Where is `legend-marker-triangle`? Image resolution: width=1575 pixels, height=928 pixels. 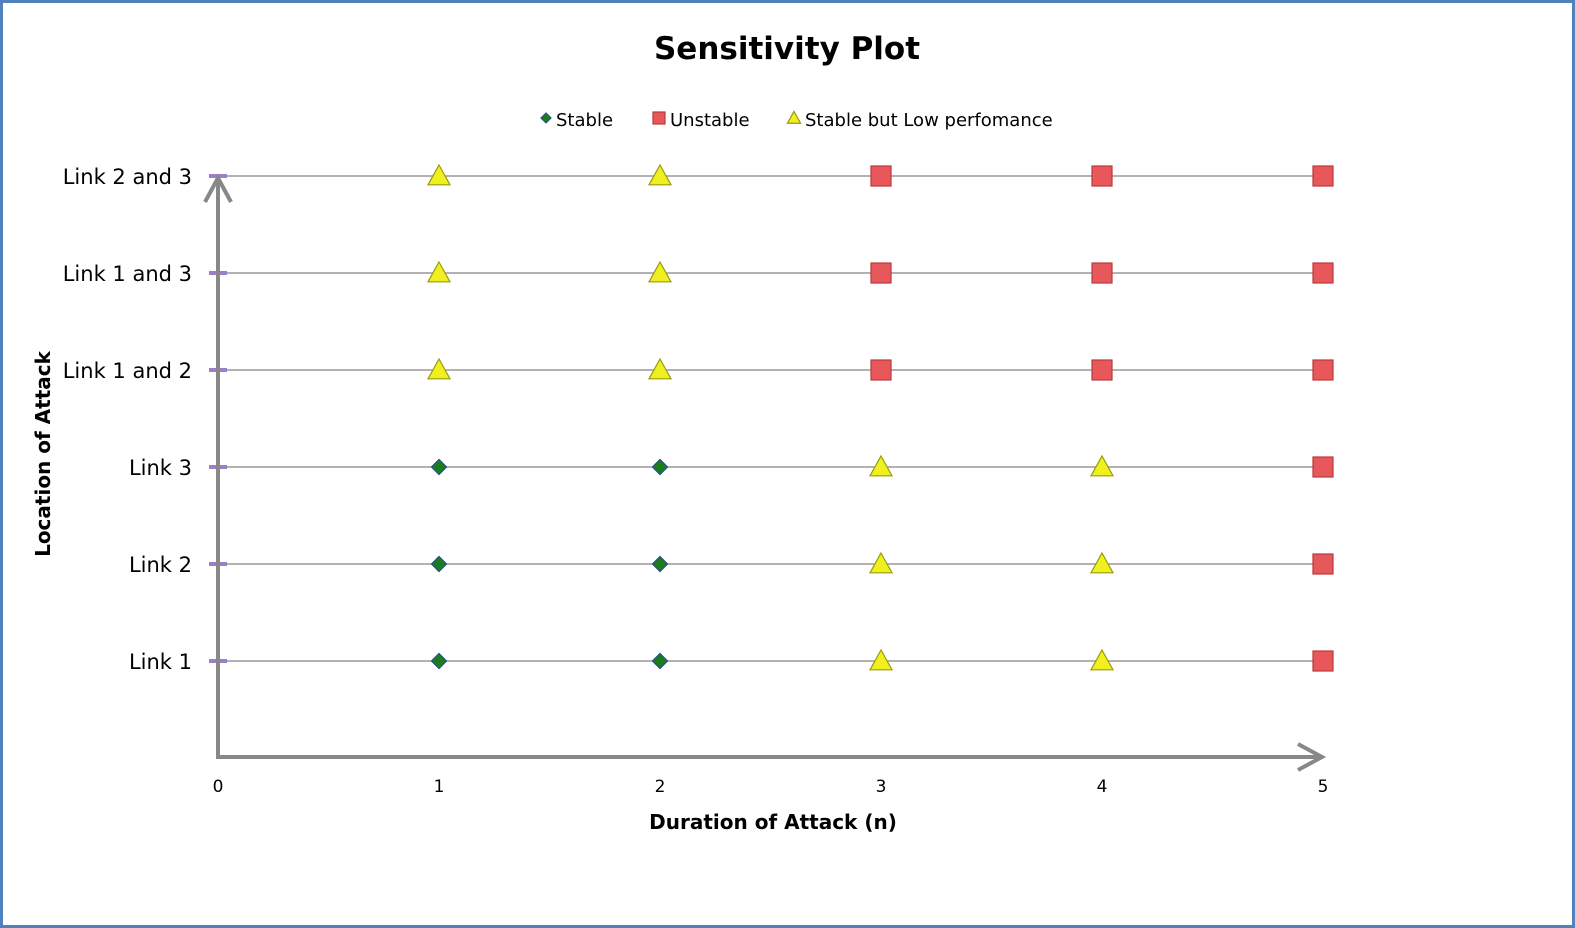
legend-marker-triangle is located at coordinates (794, 117).